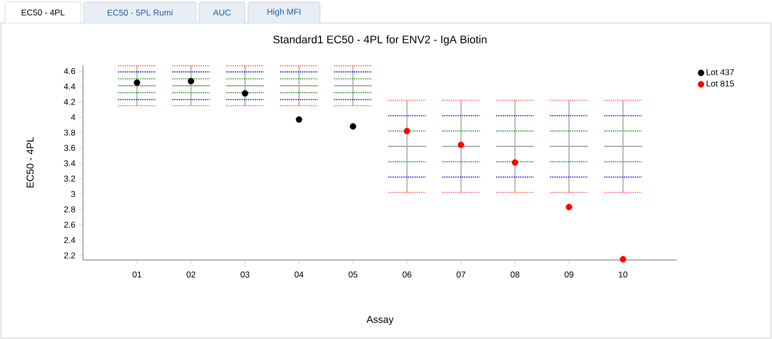 Image resolution: width=772 pixels, height=339 pixels. I want to click on text: EC50 - 4PL, so click(43, 13).